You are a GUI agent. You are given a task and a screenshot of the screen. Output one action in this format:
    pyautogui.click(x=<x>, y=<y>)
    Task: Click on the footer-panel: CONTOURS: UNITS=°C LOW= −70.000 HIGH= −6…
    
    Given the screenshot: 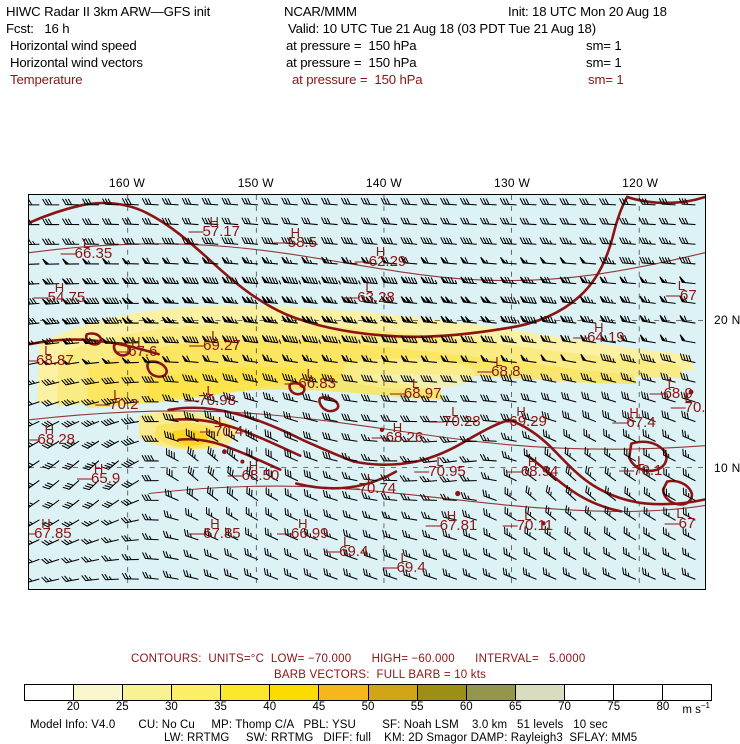 What is the action you would take?
    pyautogui.click(x=370, y=694)
    